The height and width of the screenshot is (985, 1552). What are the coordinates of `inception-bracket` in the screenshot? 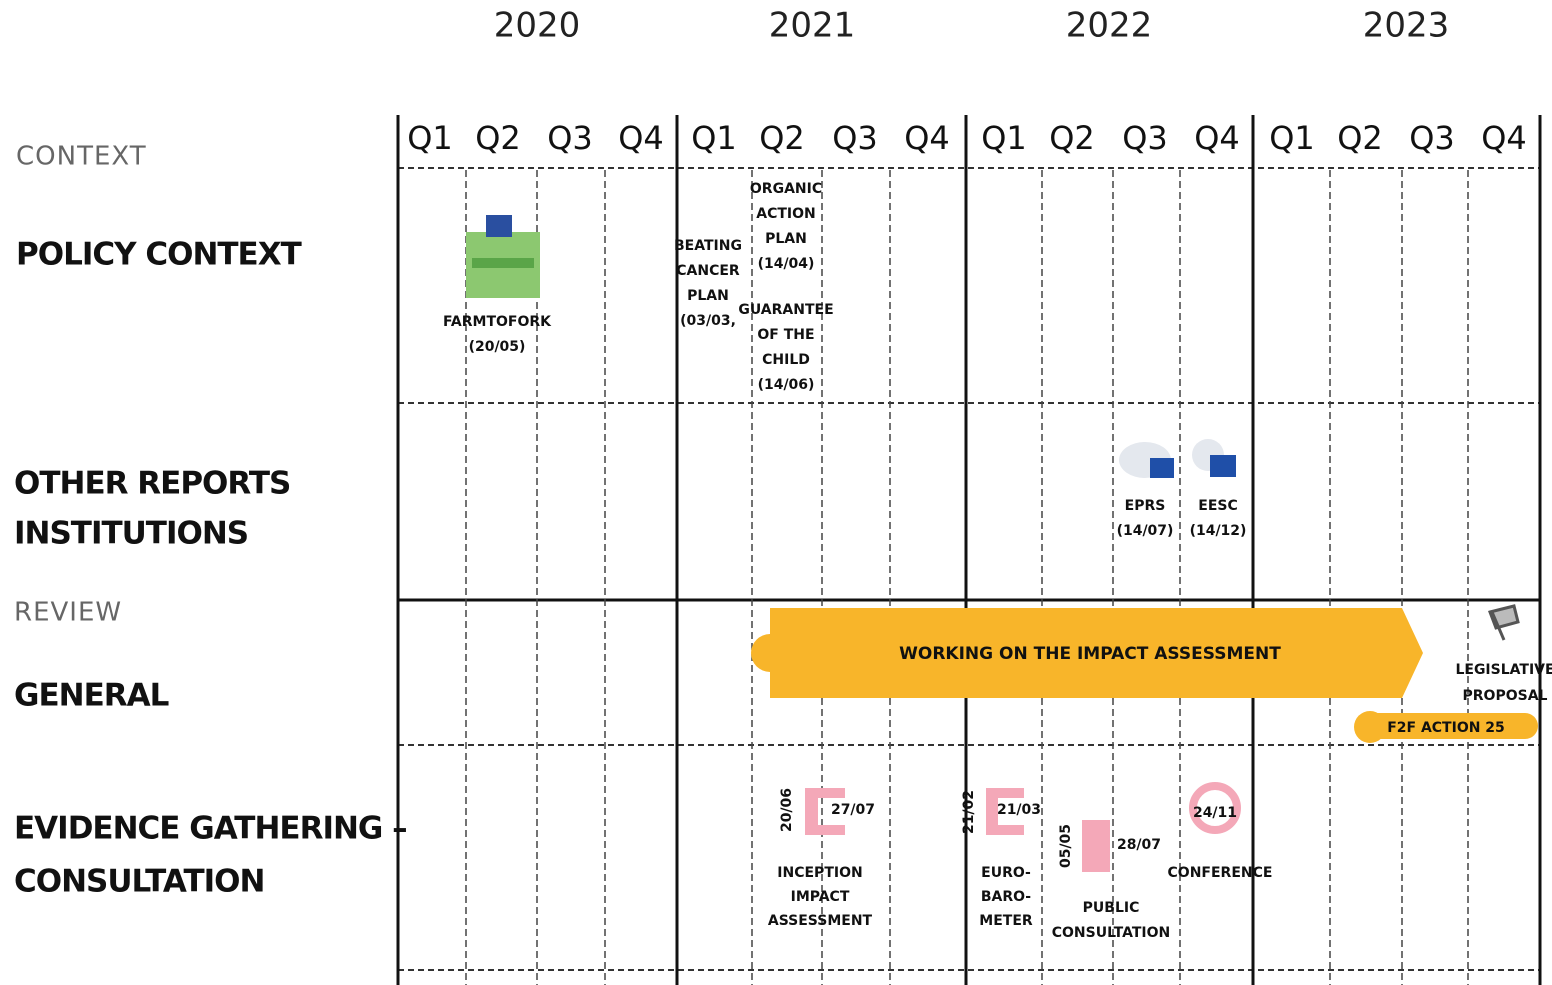 It's located at (825, 811).